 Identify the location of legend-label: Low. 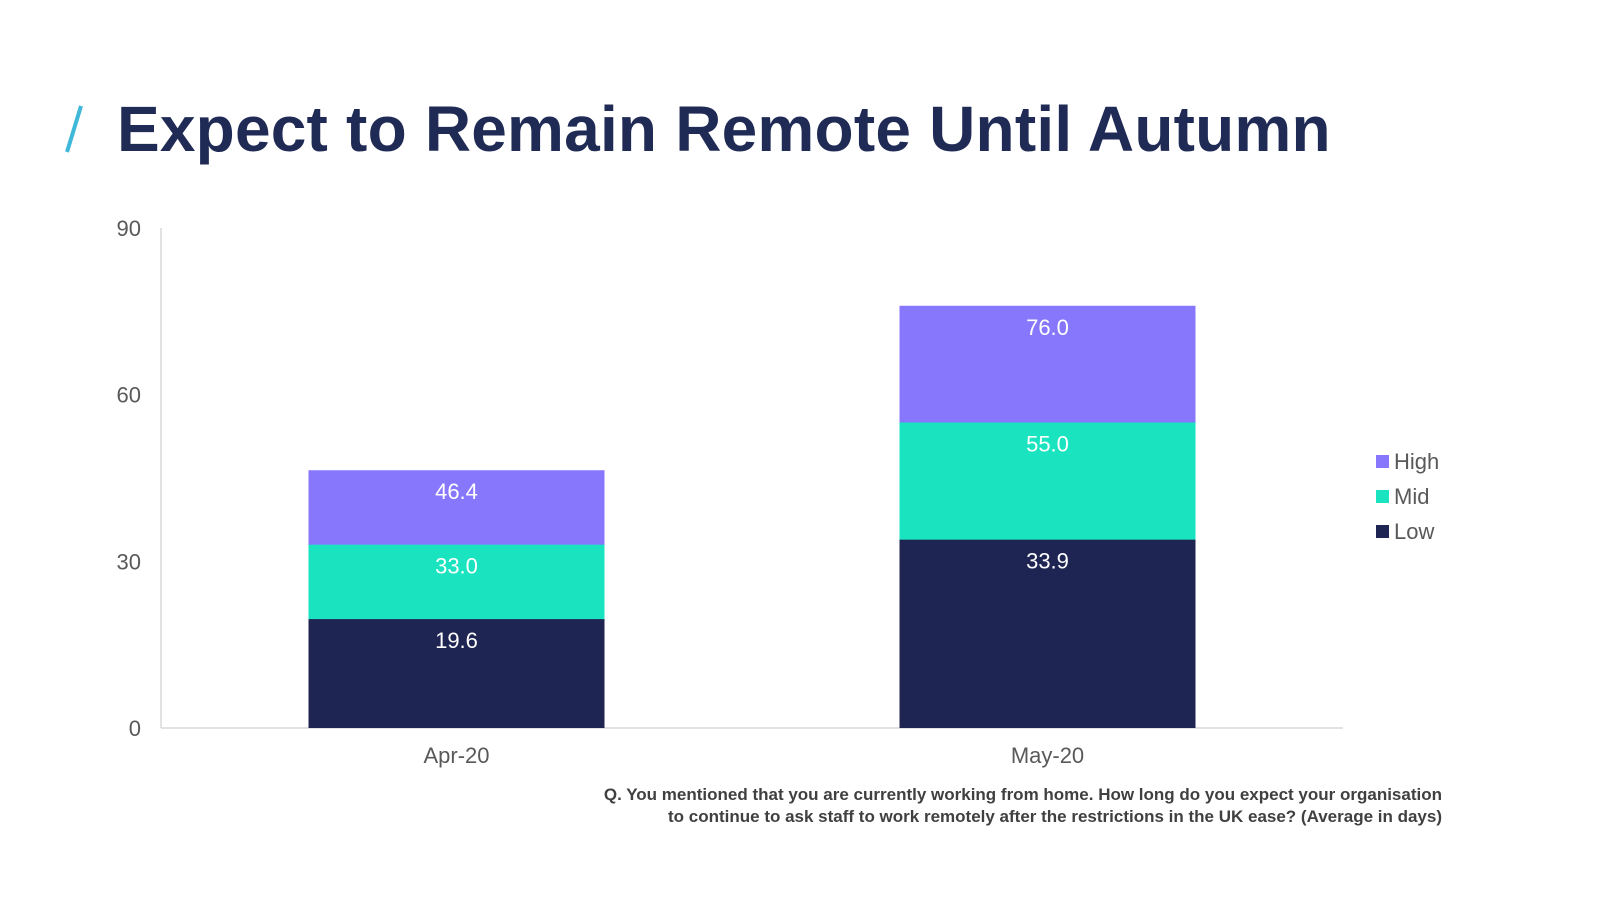
(1414, 531).